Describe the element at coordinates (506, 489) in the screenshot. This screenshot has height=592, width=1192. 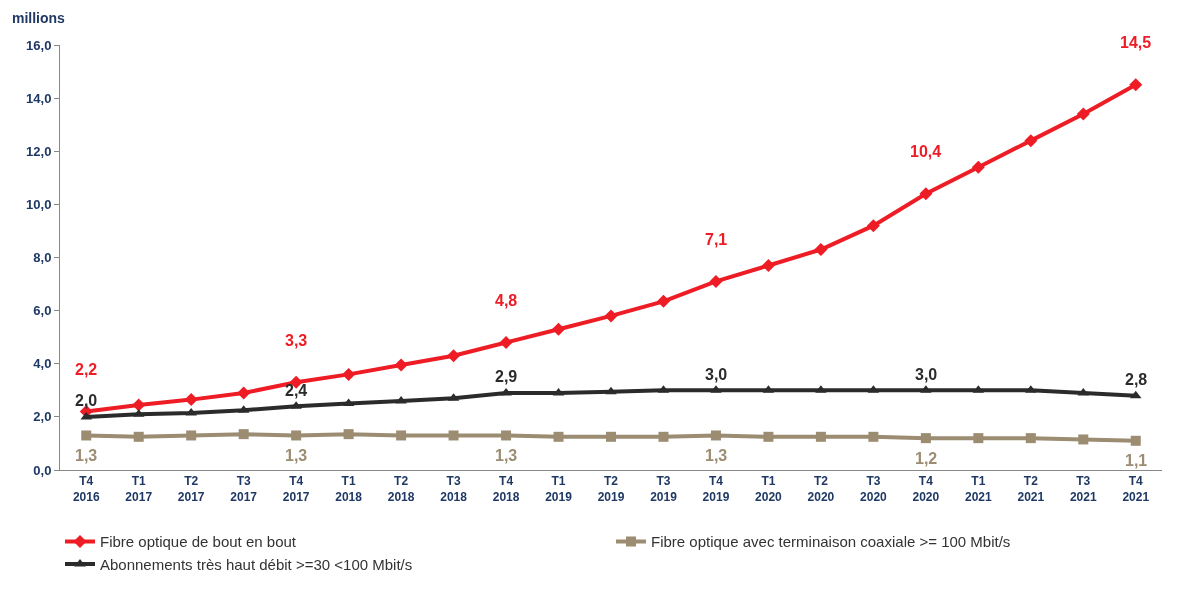
I see `x-tick-label: T4 2018` at that location.